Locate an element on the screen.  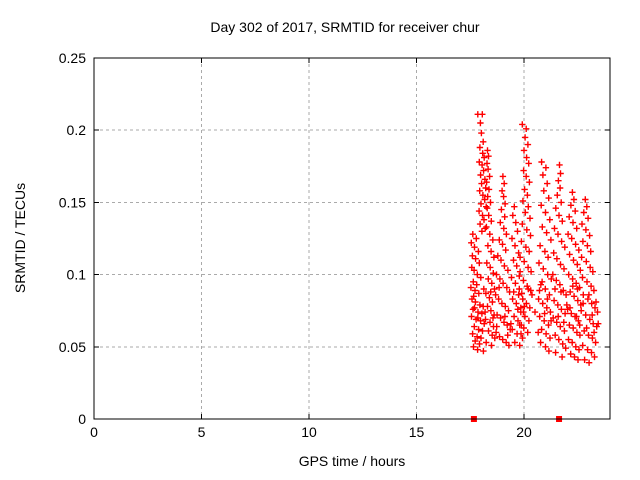
x-tick-label: 20 is located at coordinates (524, 432).